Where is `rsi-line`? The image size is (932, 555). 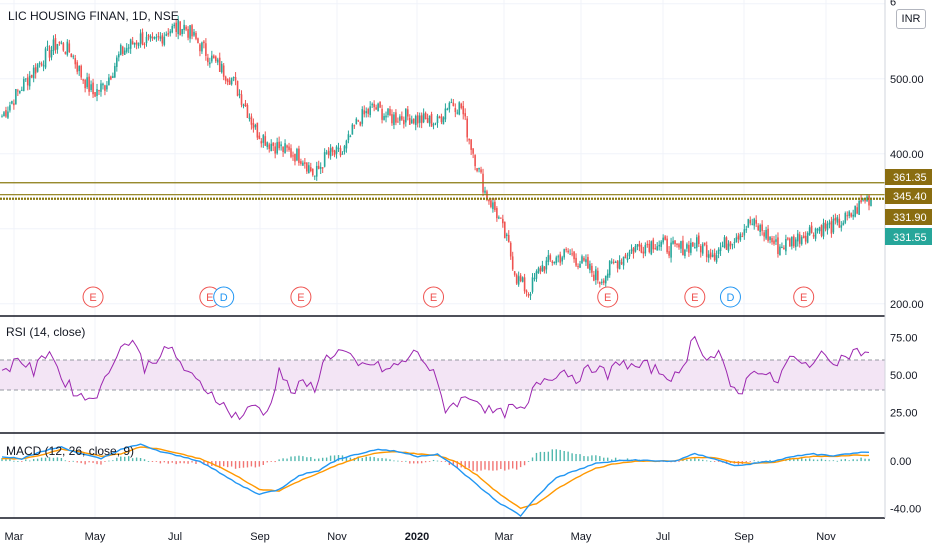 rsi-line is located at coordinates (435, 378).